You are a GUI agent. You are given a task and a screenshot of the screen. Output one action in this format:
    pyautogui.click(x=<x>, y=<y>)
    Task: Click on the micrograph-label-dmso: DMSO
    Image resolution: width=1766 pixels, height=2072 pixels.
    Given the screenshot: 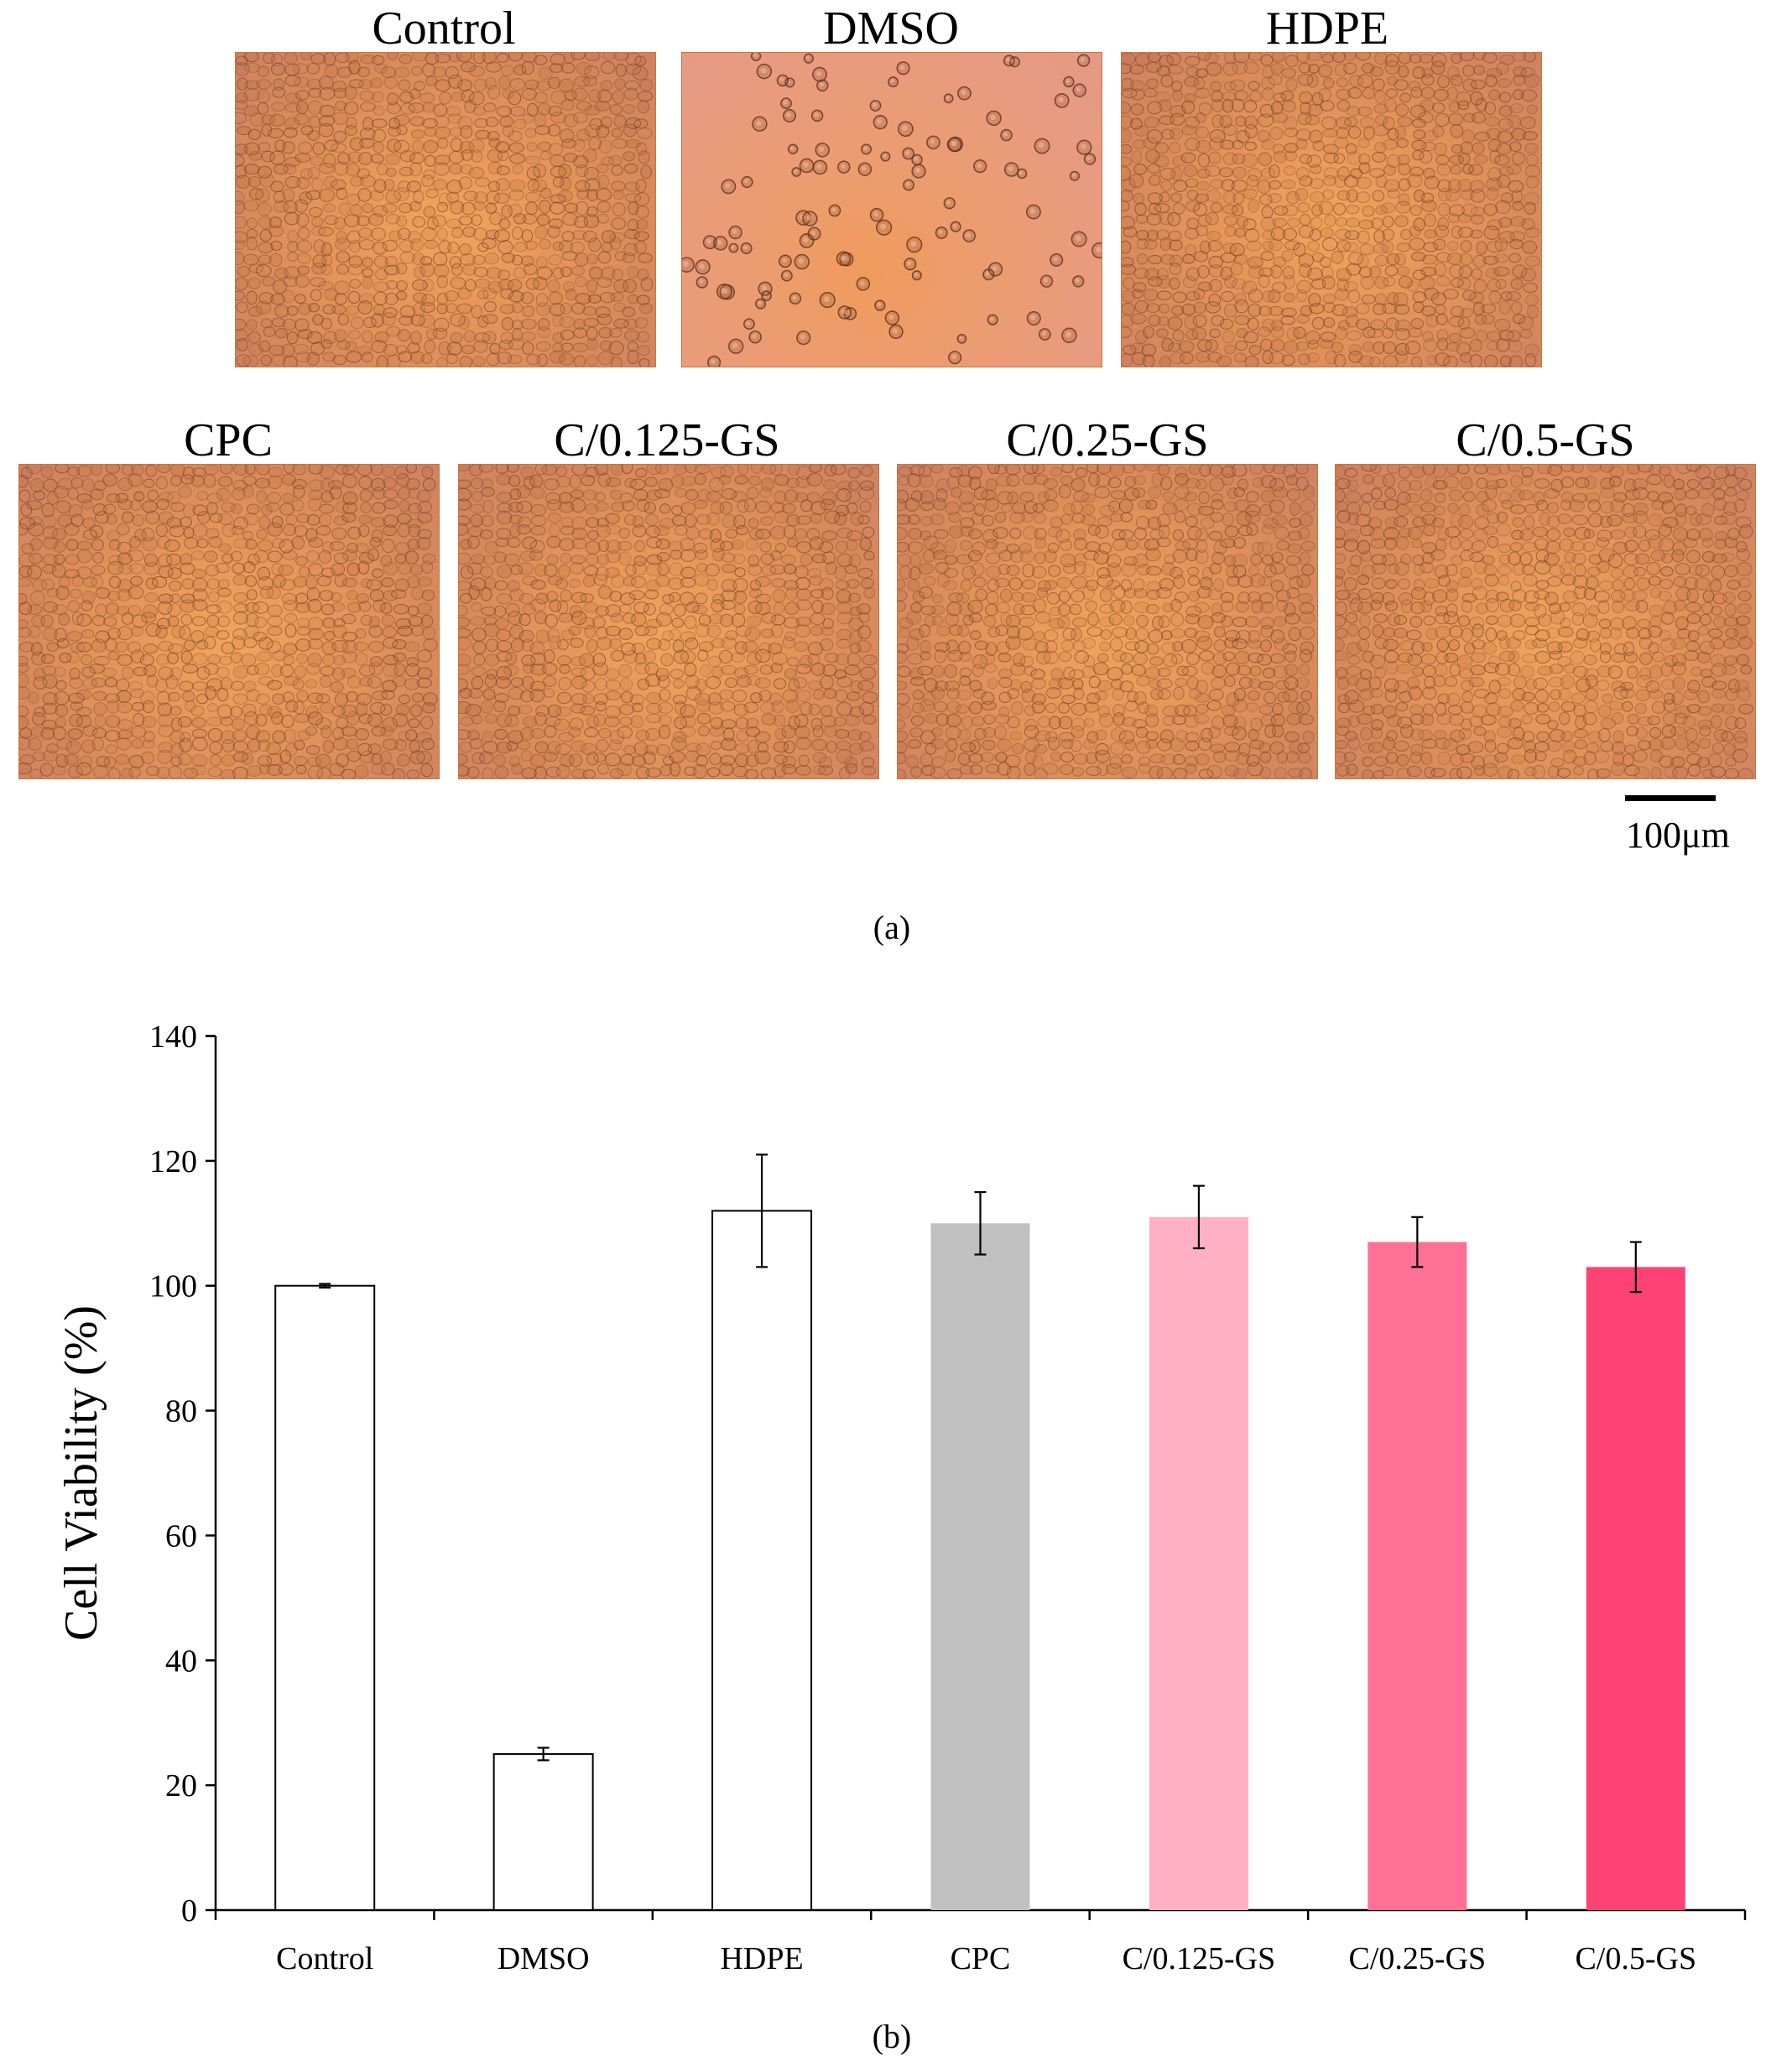 What is the action you would take?
    pyautogui.click(x=891, y=29)
    